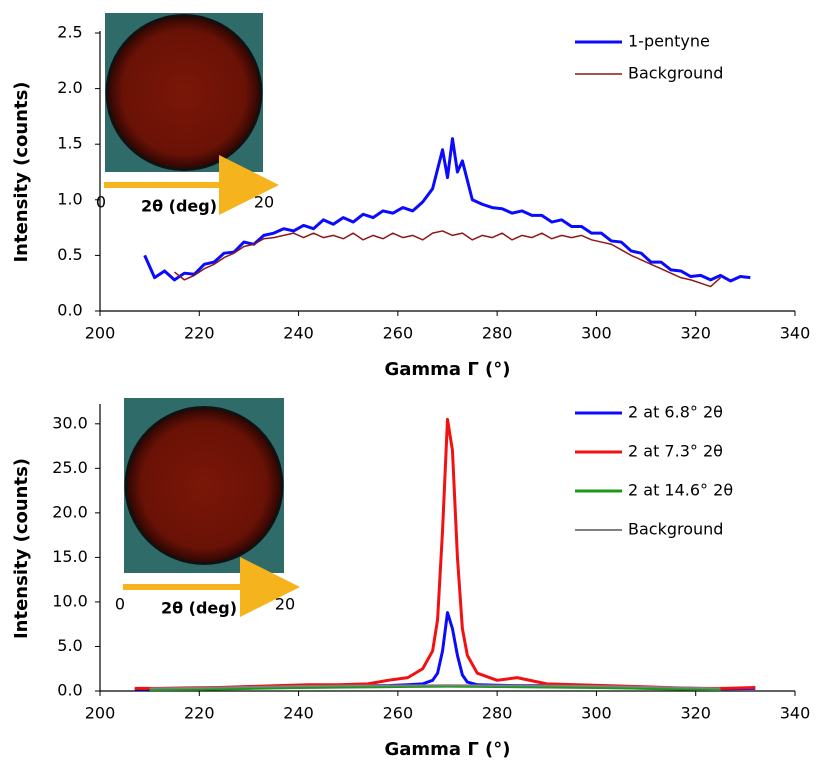 The image size is (816, 762). I want to click on legend-label: 2 at 7.3° 2θ, so click(675, 451).